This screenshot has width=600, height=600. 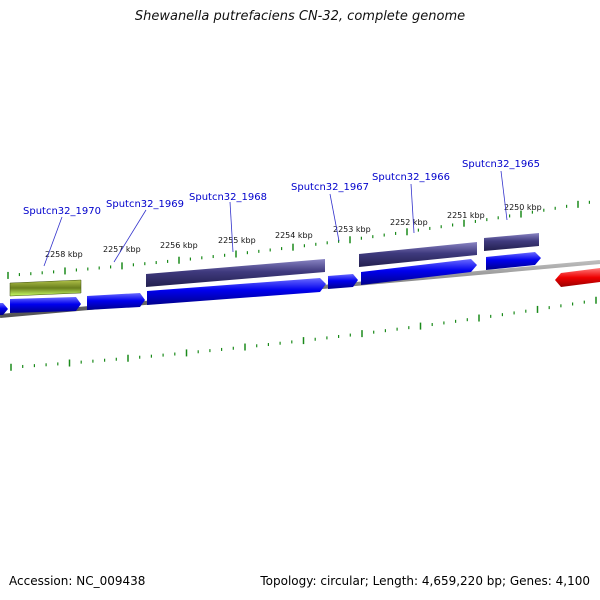 What do you see at coordinates (523, 207) in the screenshot?
I see `ruler-label: 2250 kbp` at bounding box center [523, 207].